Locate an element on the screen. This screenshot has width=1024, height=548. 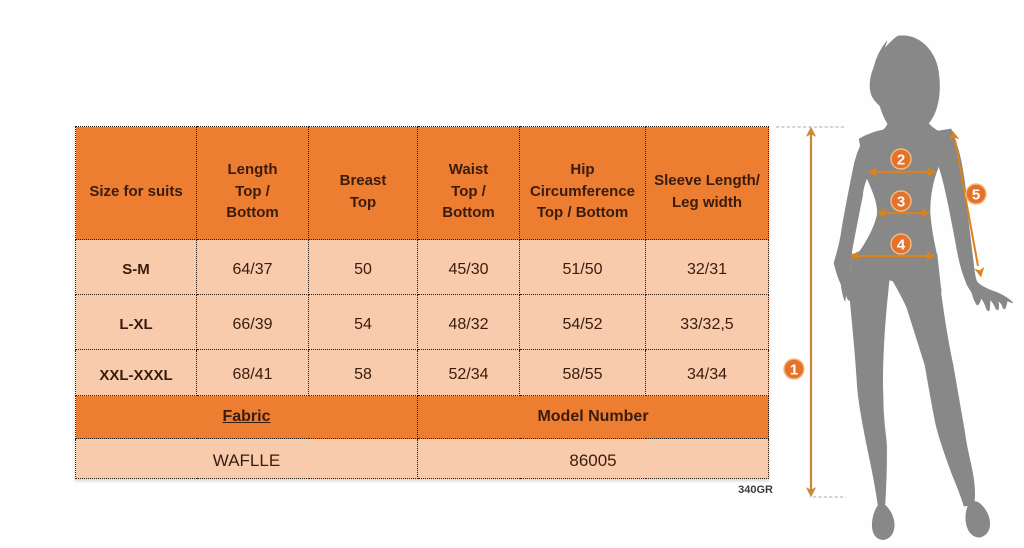
svg-text: 3 is located at coordinates (901, 202).